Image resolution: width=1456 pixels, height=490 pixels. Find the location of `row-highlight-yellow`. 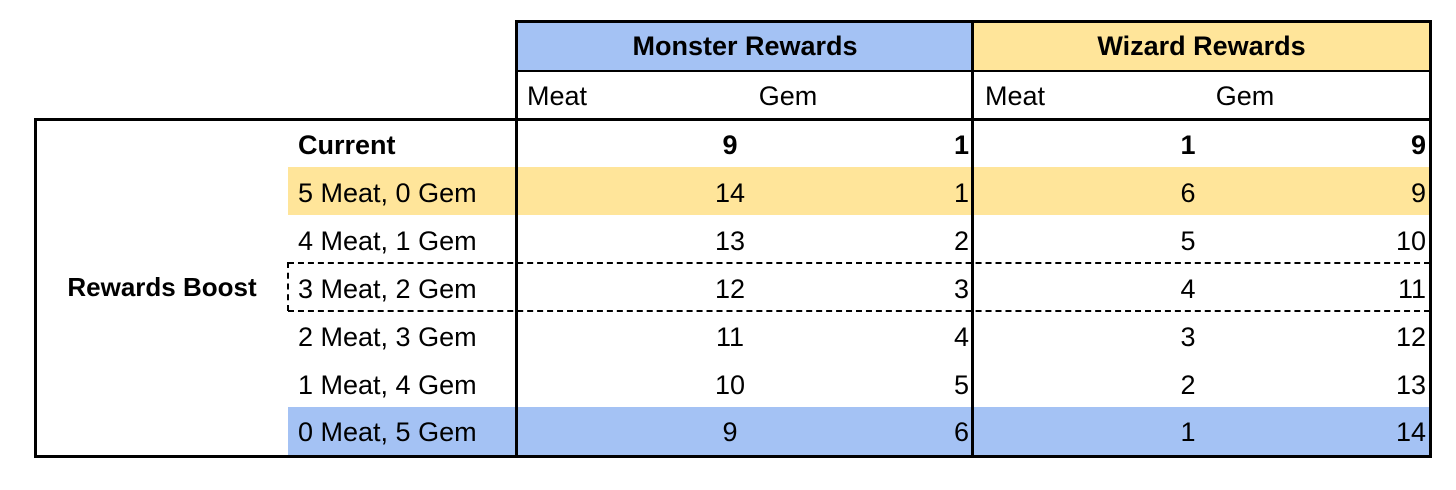

row-highlight-yellow is located at coordinates (859, 191).